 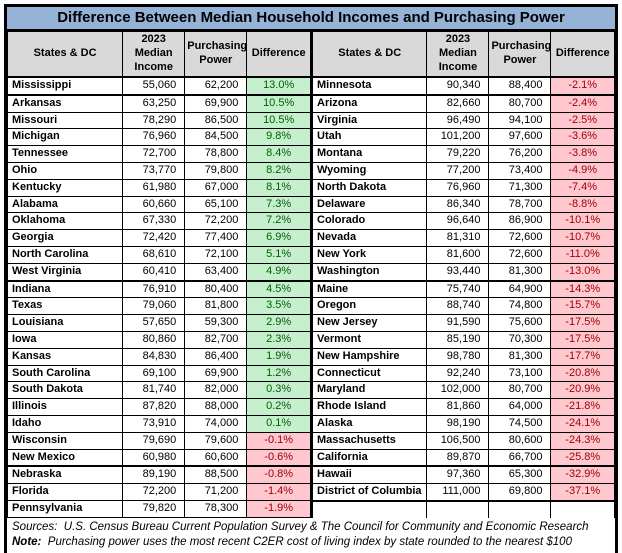 I want to click on power-cell: 78,700, so click(x=520, y=204).